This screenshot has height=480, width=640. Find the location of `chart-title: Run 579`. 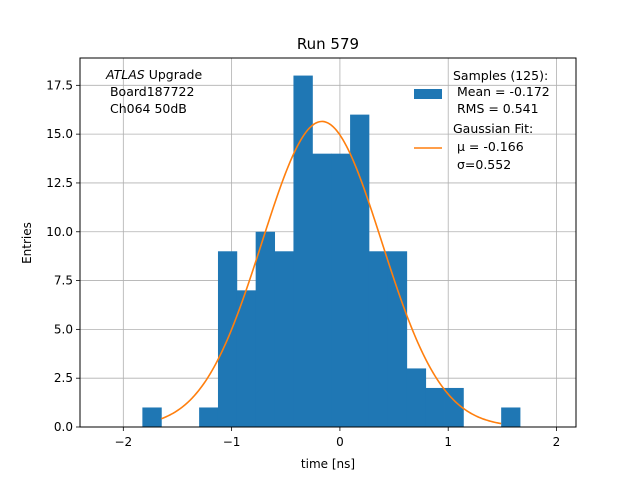

chart-title: Run 579 is located at coordinates (328, 44).